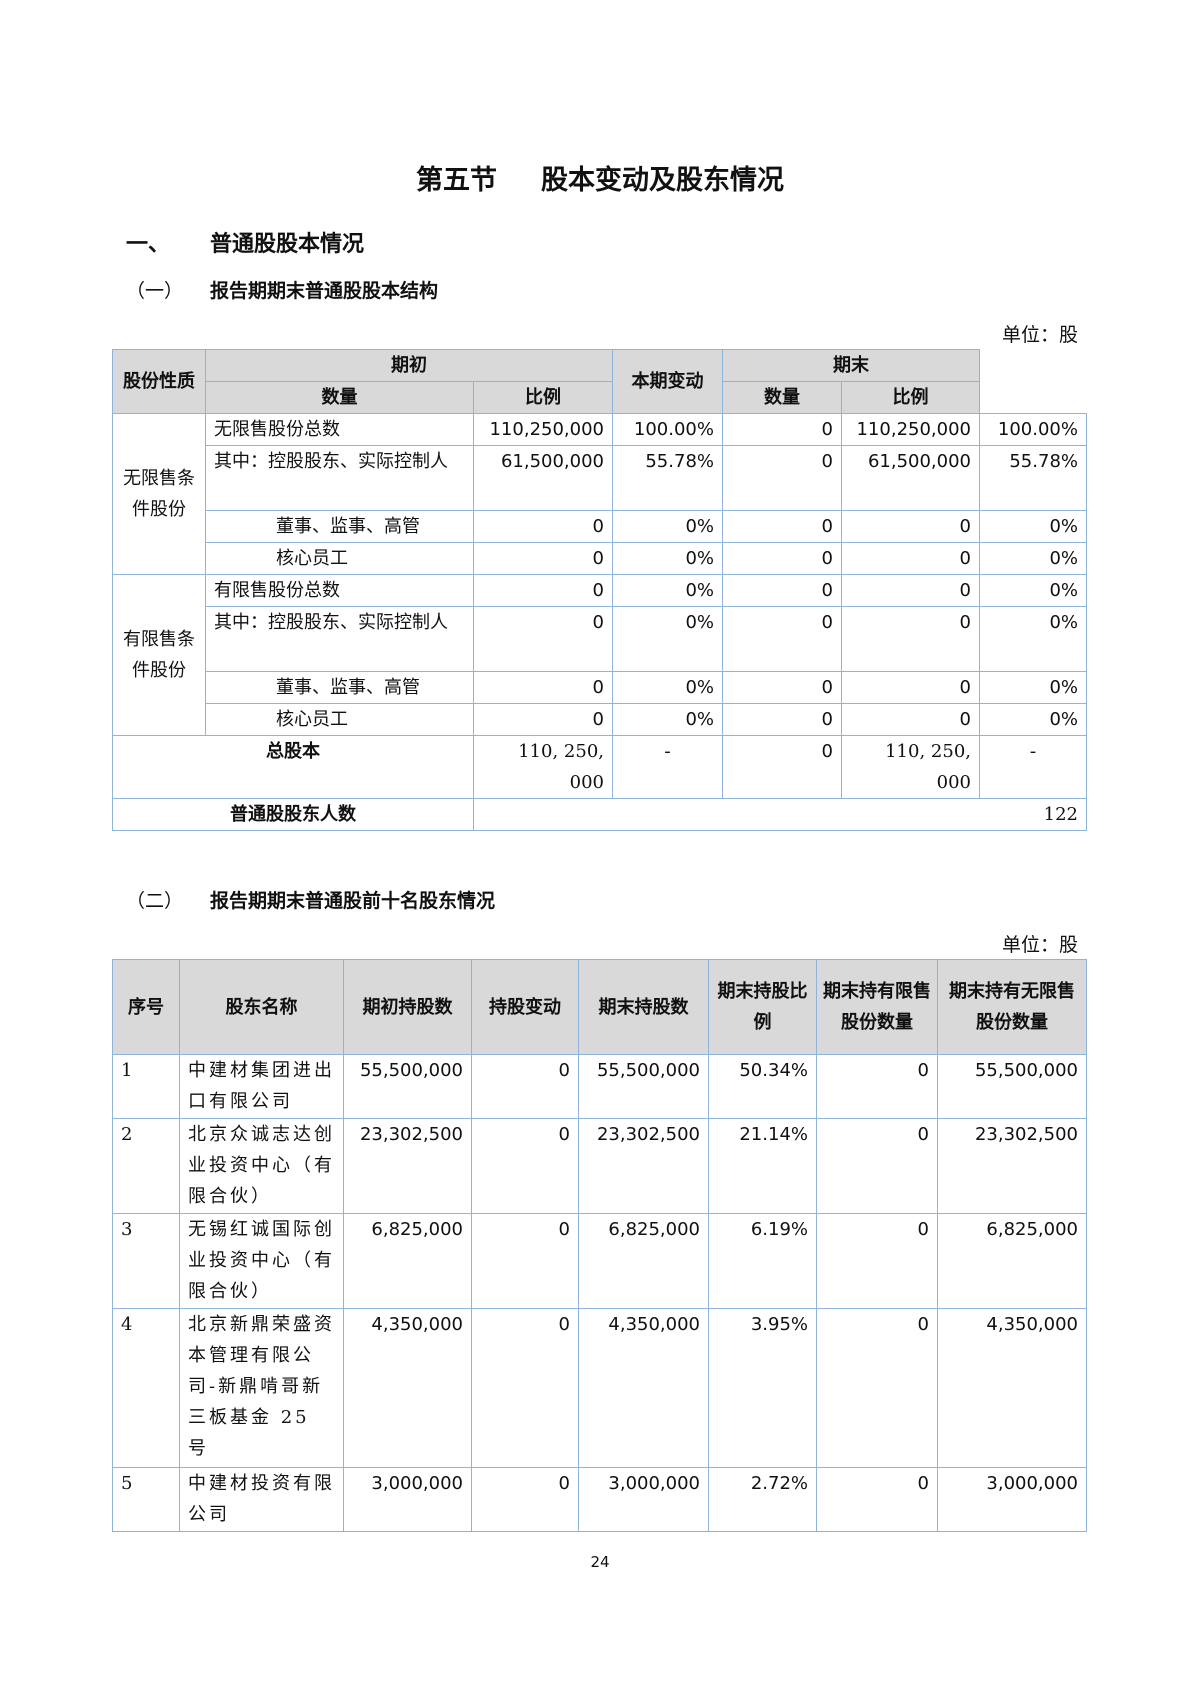  What do you see at coordinates (407, 1166) in the screenshot?
I see `cell-begin: 23,302,500` at bounding box center [407, 1166].